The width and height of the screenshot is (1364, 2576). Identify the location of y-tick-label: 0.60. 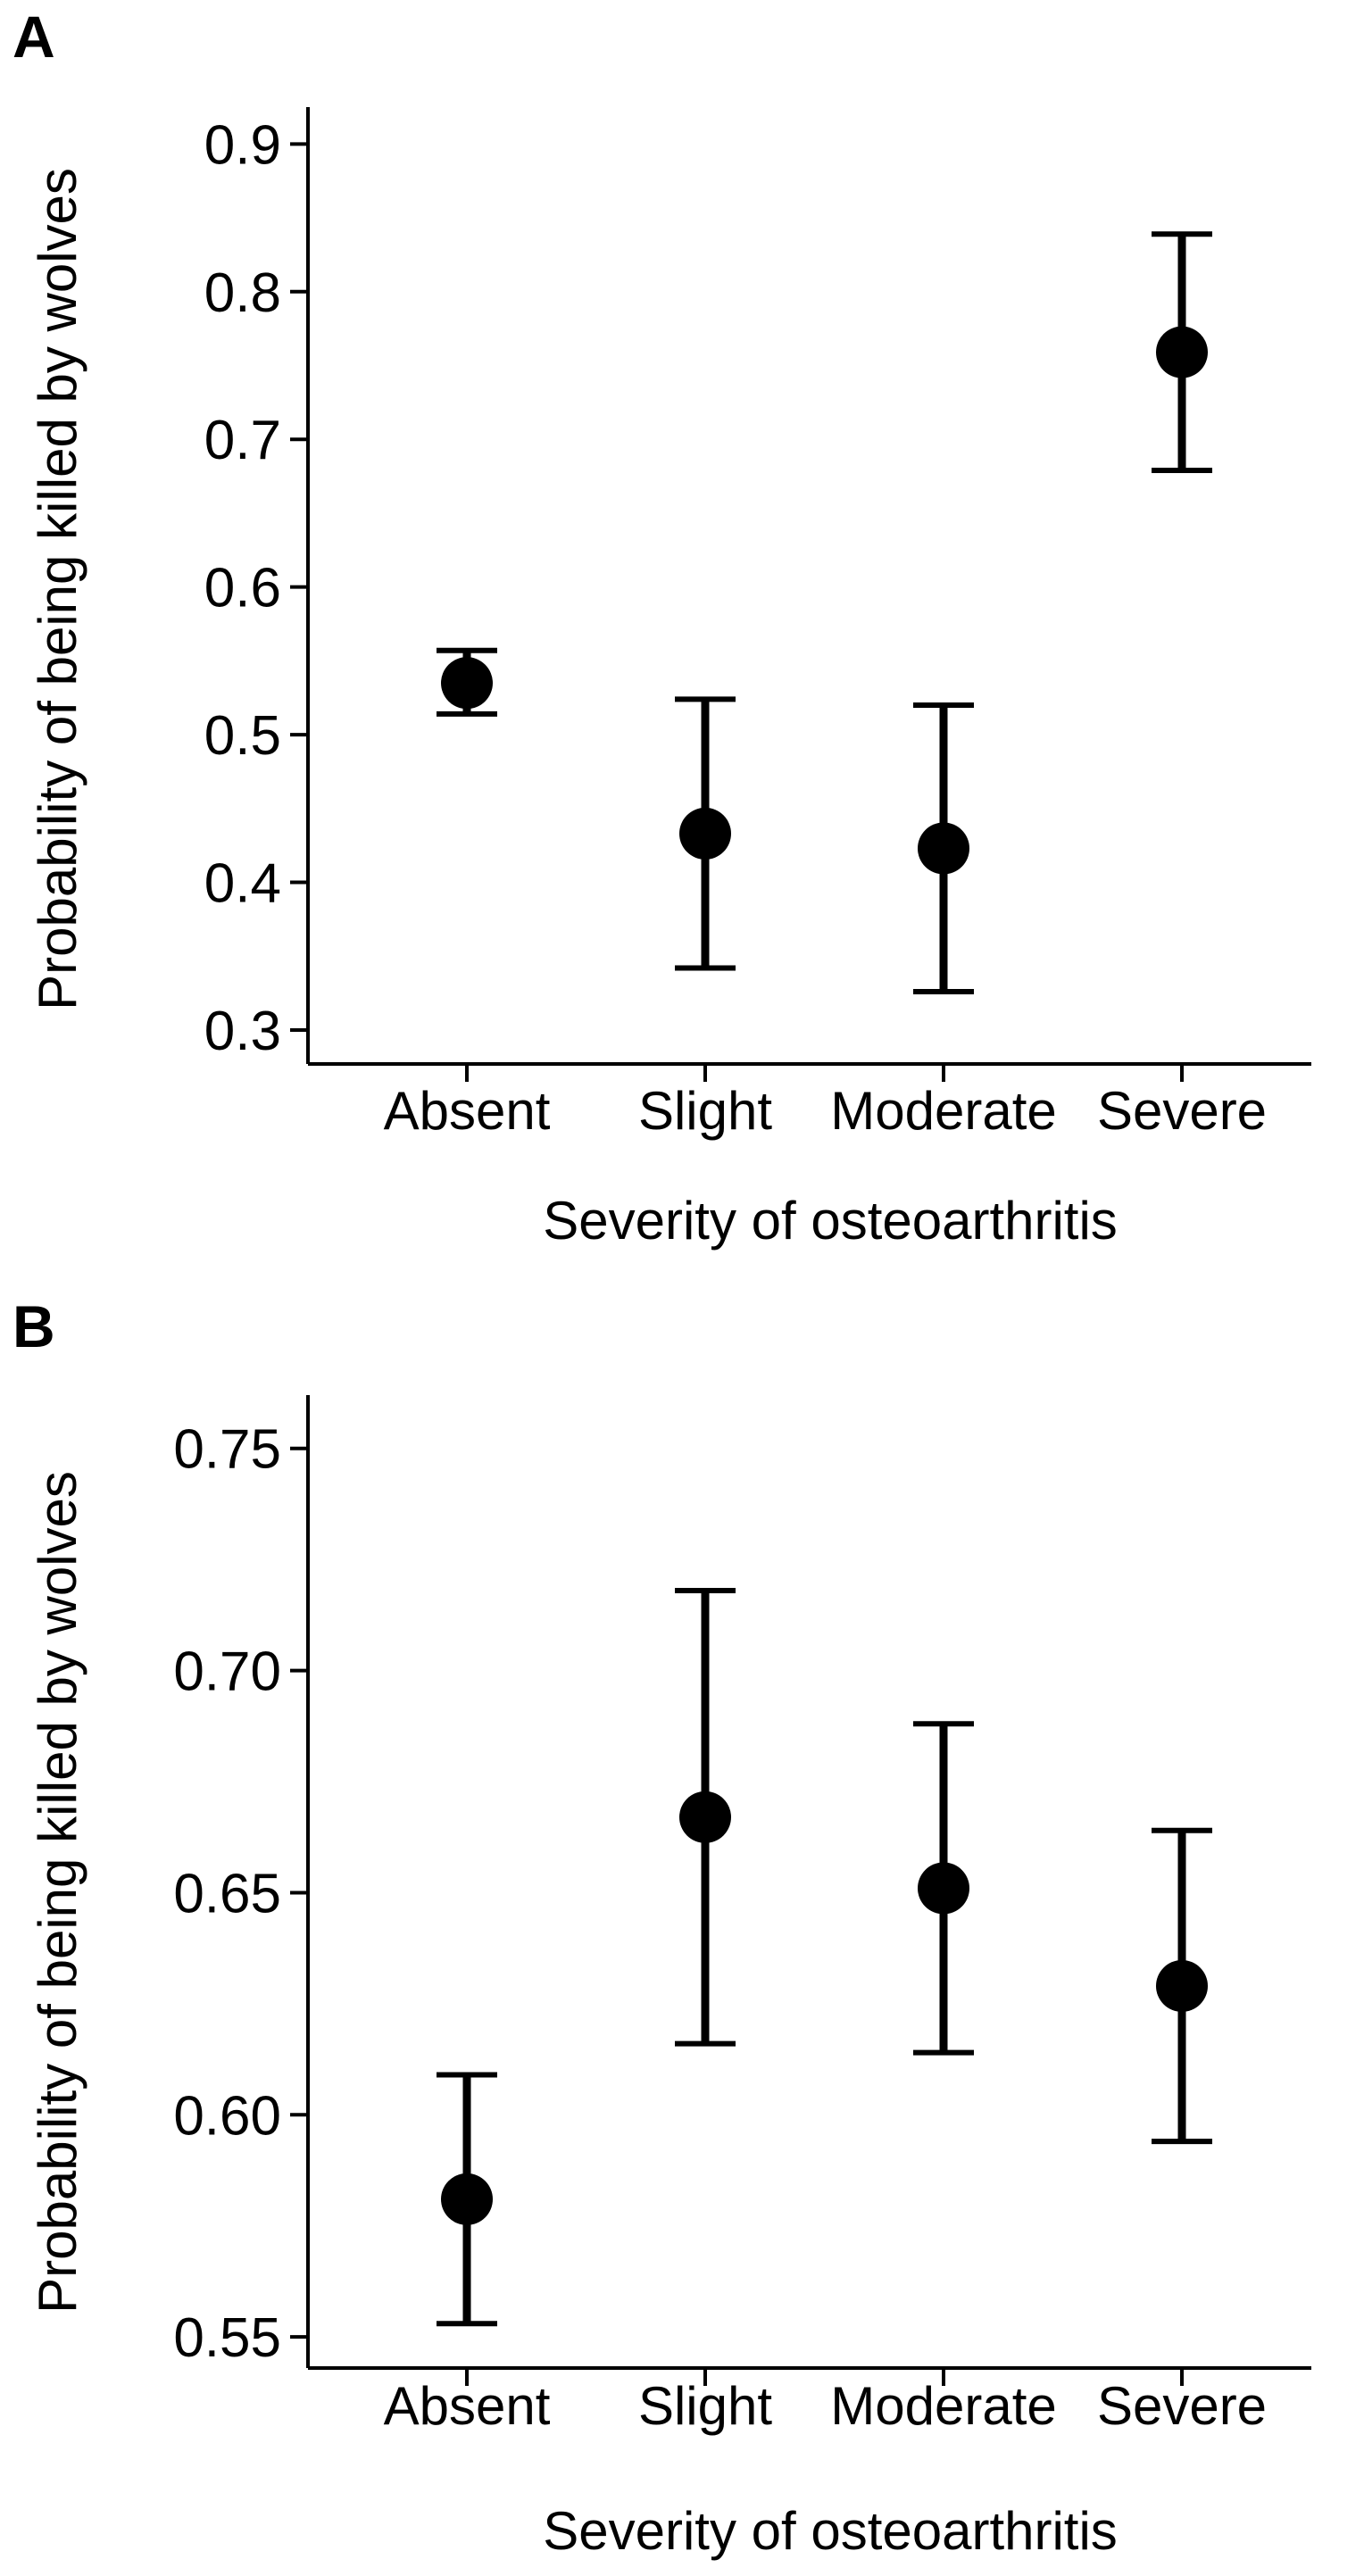
(227, 2116).